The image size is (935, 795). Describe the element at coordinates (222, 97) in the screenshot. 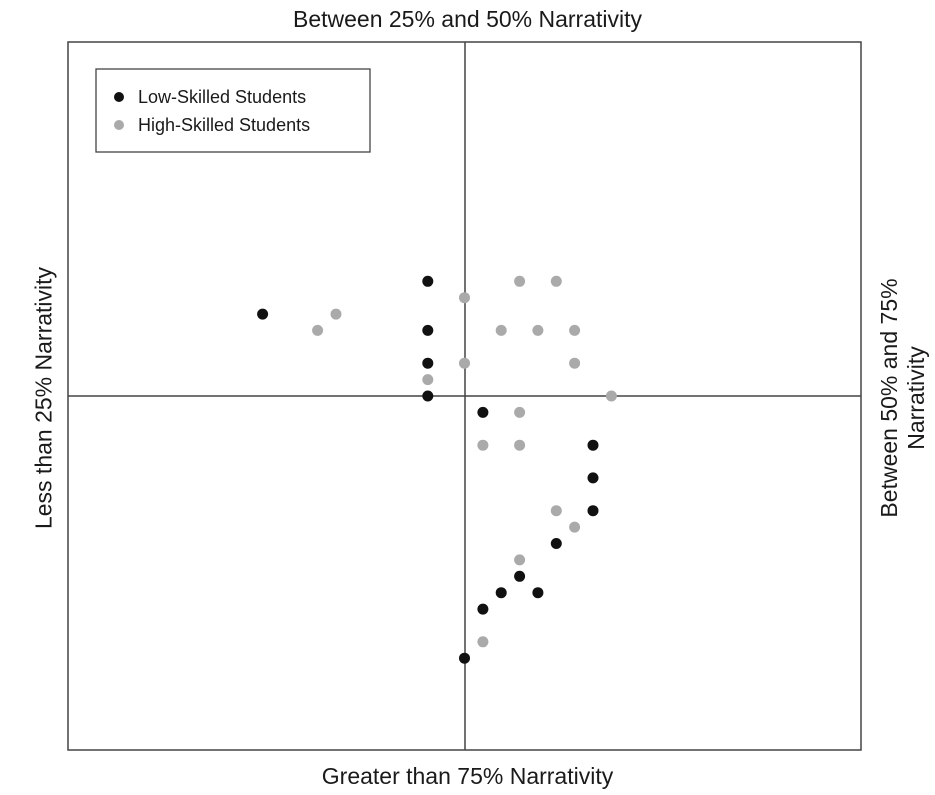

I see `legend-label-low-skilled: Low-Skilled Students` at that location.